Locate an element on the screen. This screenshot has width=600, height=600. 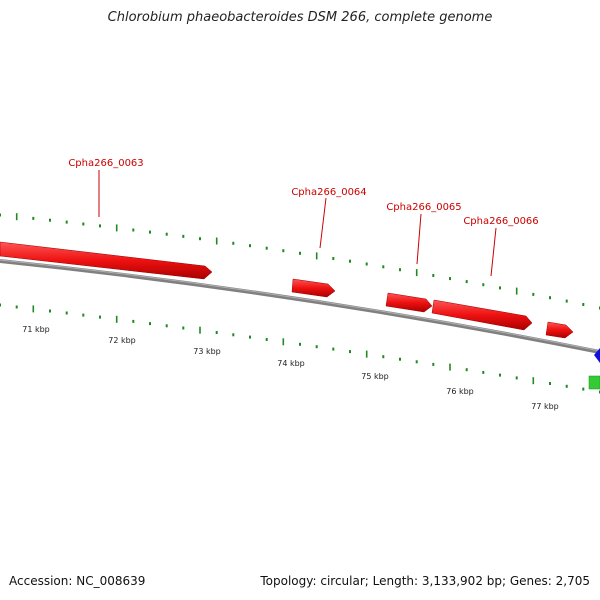
scale-label-76: 76 kbp is located at coordinates (460, 391).